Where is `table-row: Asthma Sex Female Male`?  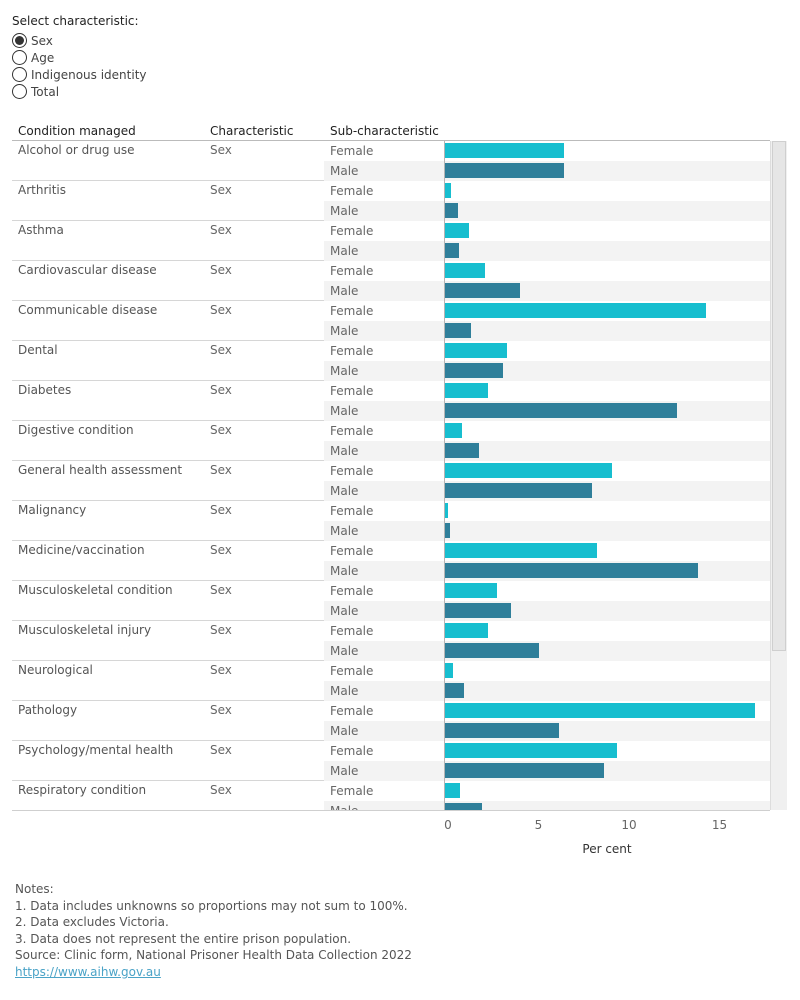
table-row: Asthma Sex Female Male is located at coordinates (391, 241).